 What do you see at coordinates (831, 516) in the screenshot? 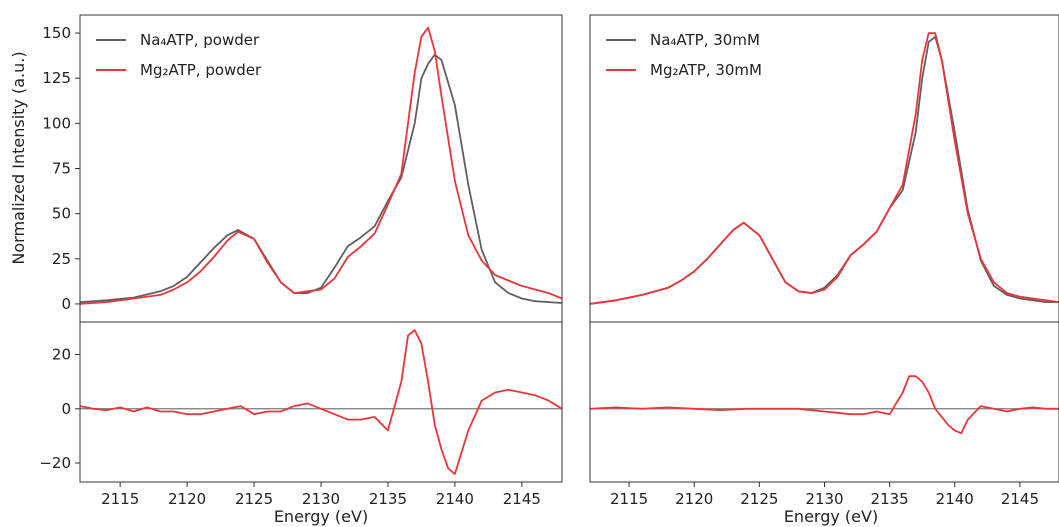
I see `x-axis-title-right: Energy (eV)` at bounding box center [831, 516].